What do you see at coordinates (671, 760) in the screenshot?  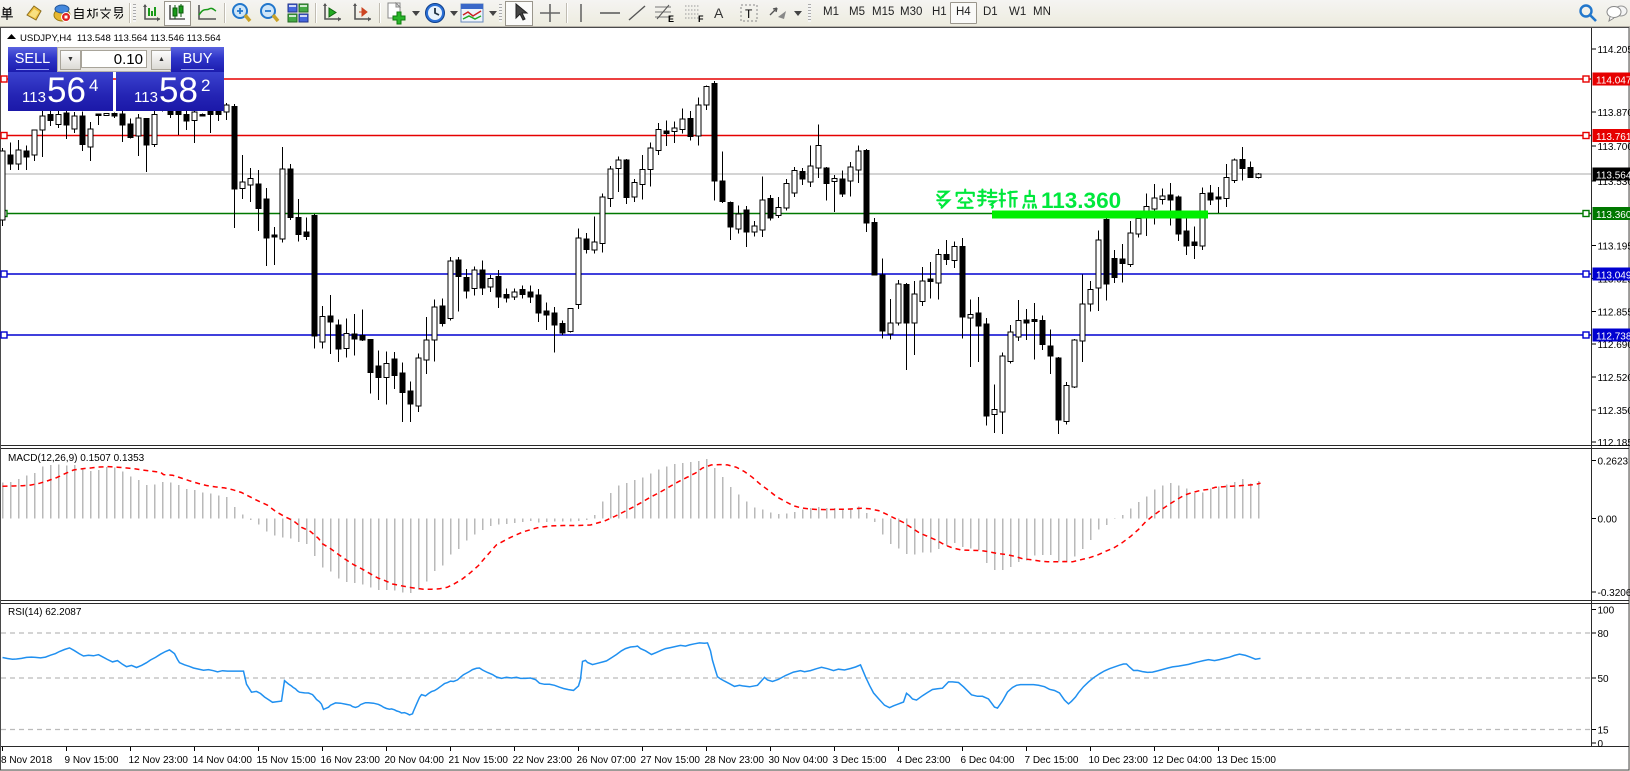 I see `svg-text: 27 Nov 15:00` at bounding box center [671, 760].